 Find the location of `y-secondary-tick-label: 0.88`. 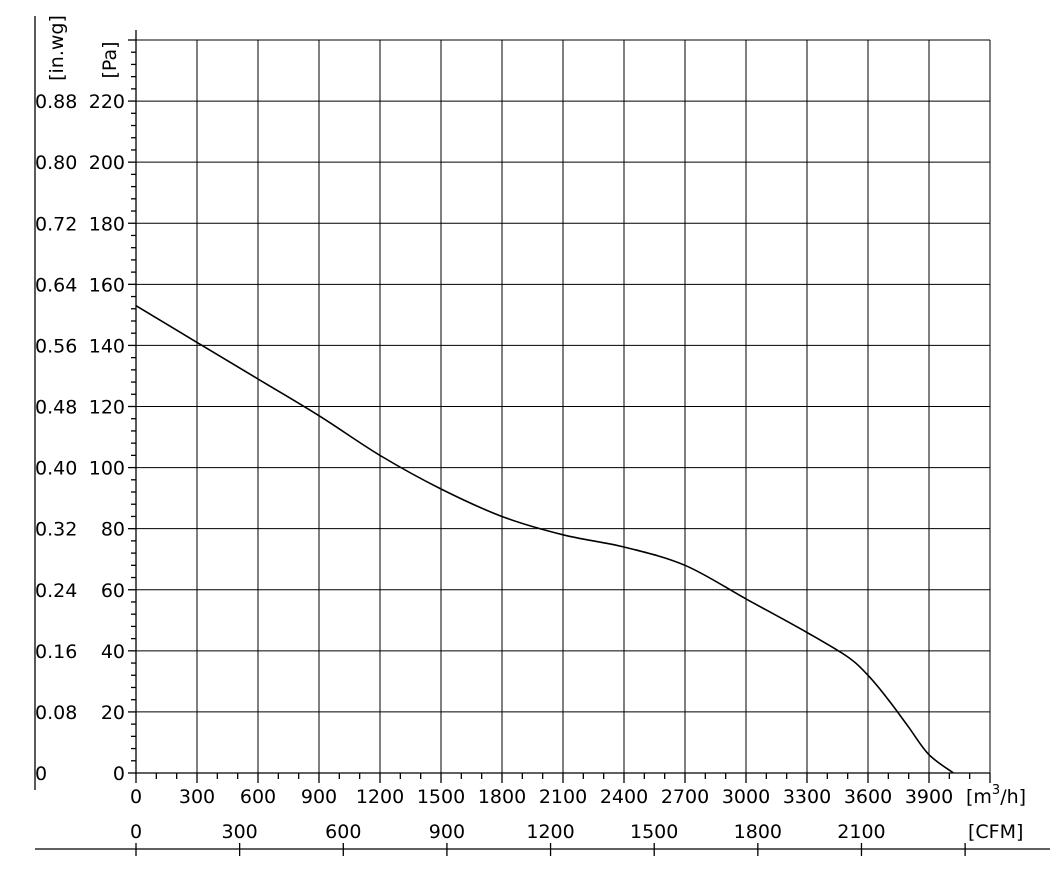

y-secondary-tick-label: 0.88 is located at coordinates (56, 102).